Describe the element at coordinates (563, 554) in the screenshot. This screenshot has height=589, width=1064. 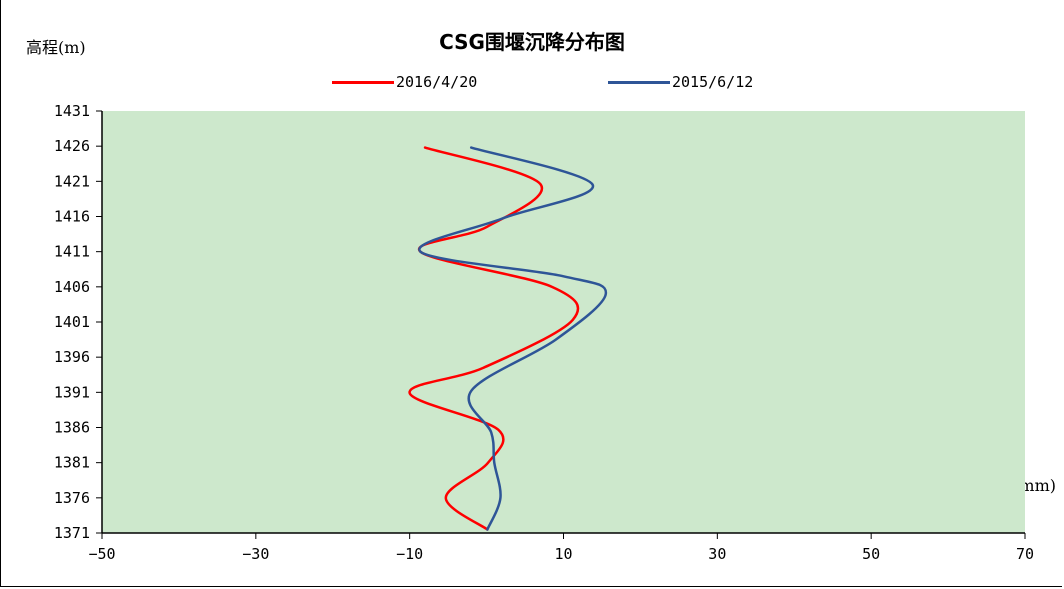
I see `x-tick-label: 10` at that location.